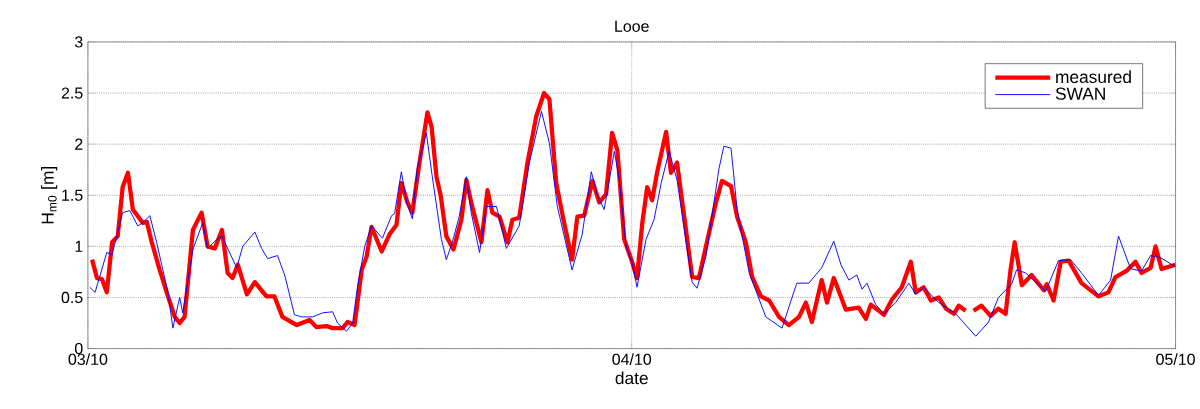 The height and width of the screenshot is (409, 1200). I want to click on y-tick-label: 3, so click(78, 42).